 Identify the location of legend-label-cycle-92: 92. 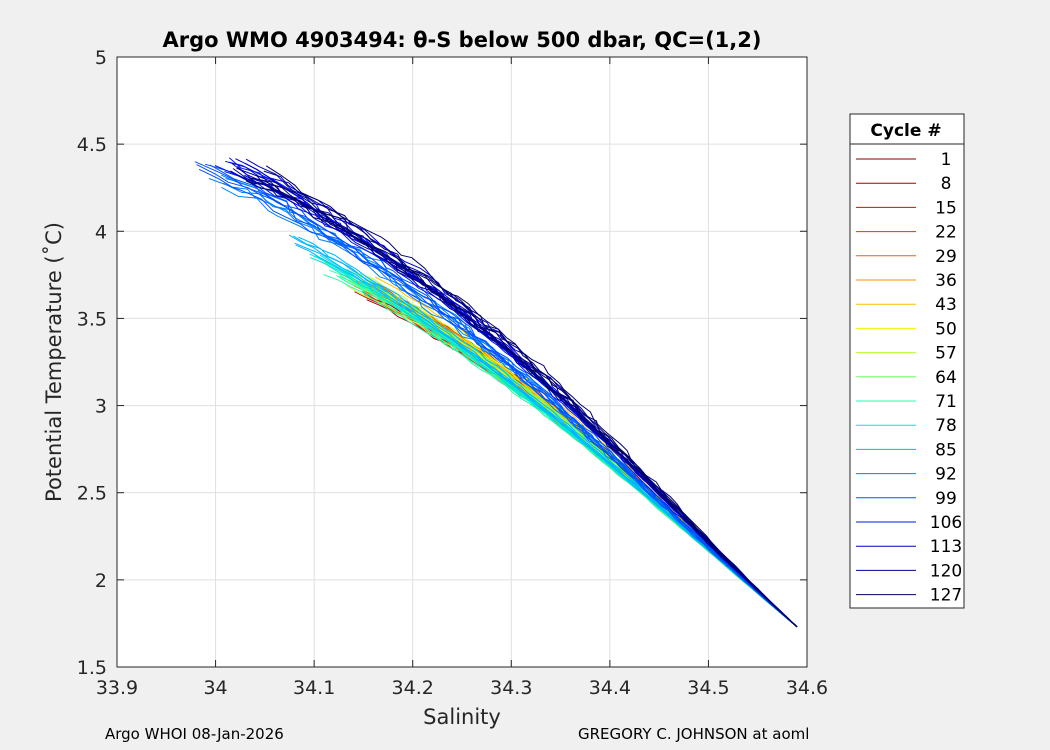
(946, 475).